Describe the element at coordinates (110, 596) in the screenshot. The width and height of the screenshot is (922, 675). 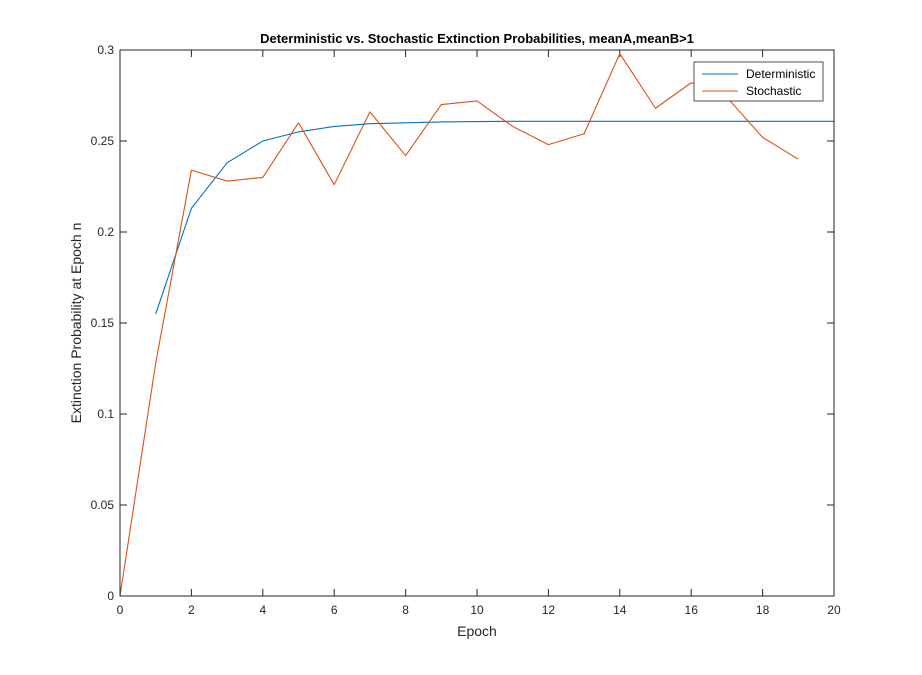
I see `y-tick-label: 0` at that location.